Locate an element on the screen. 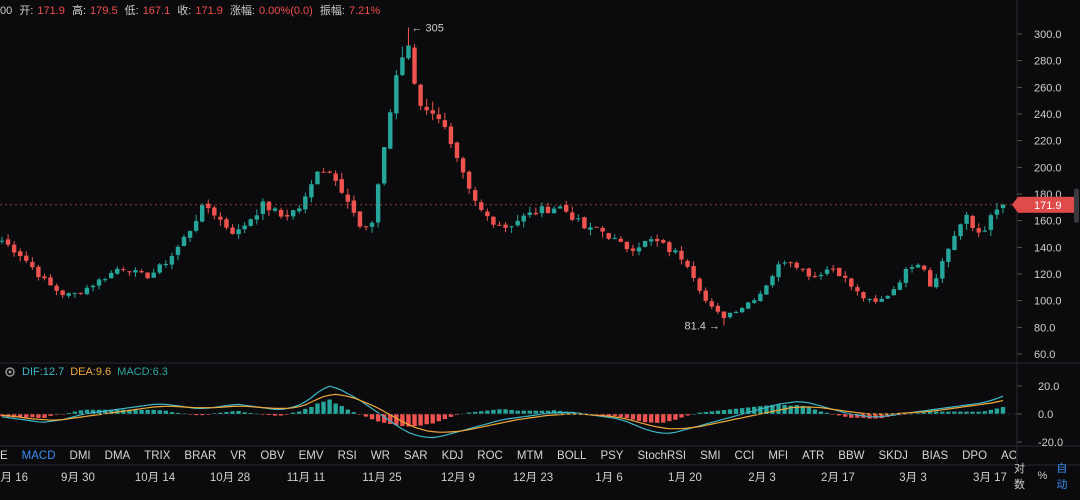  indicator-tab-dma: DMA is located at coordinates (117, 456).